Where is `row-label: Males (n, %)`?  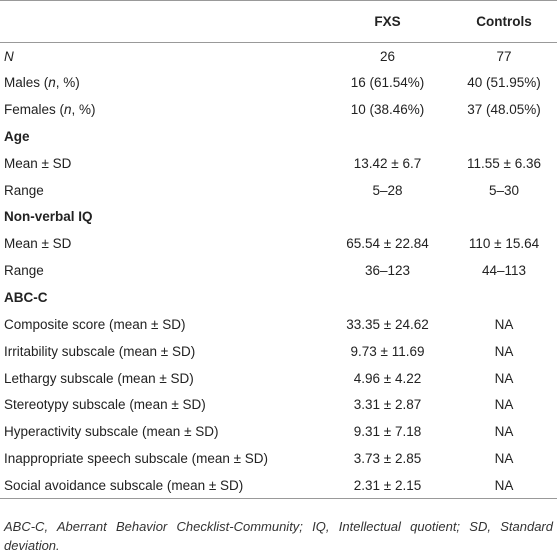 row-label: Males (n, %) is located at coordinates (162, 82).